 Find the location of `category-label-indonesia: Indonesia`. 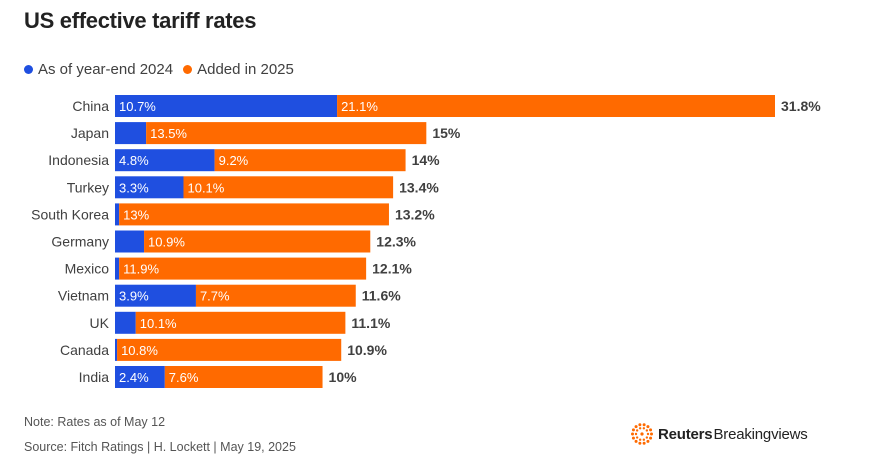

category-label-indonesia: Indonesia is located at coordinates (78, 160).